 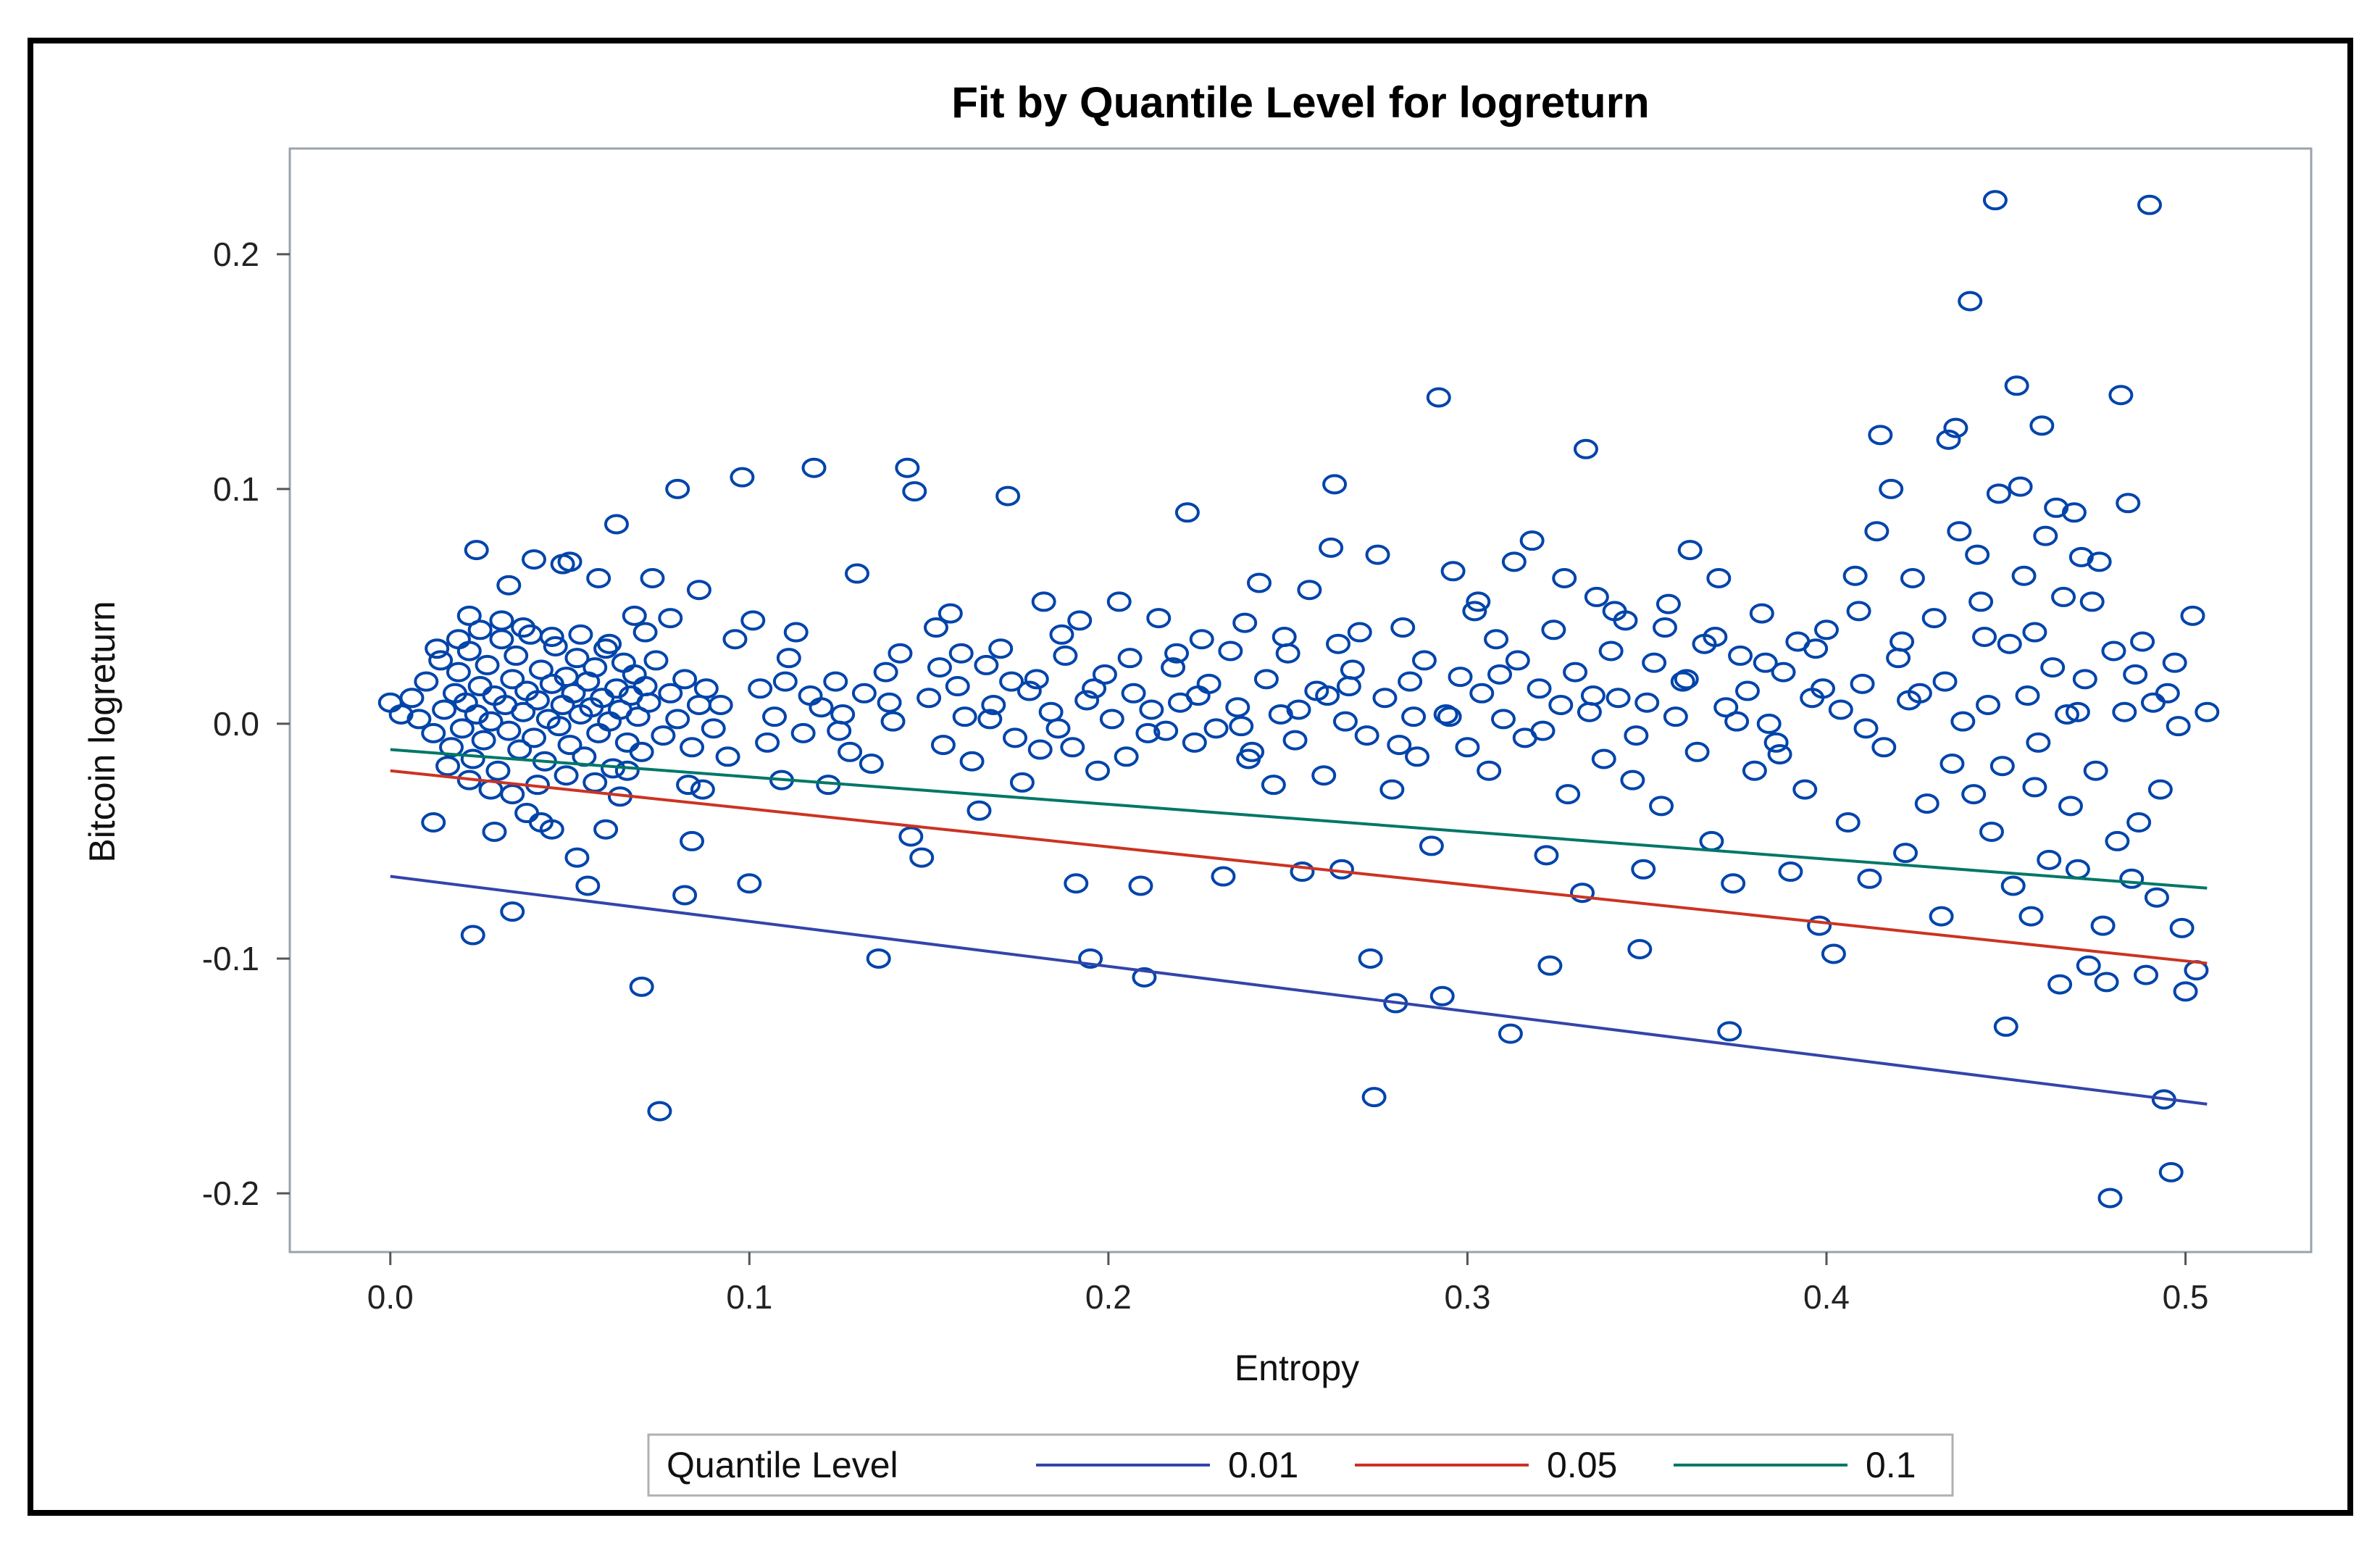 I want to click on quantile-line-0.1, so click(x=1299, y=819).